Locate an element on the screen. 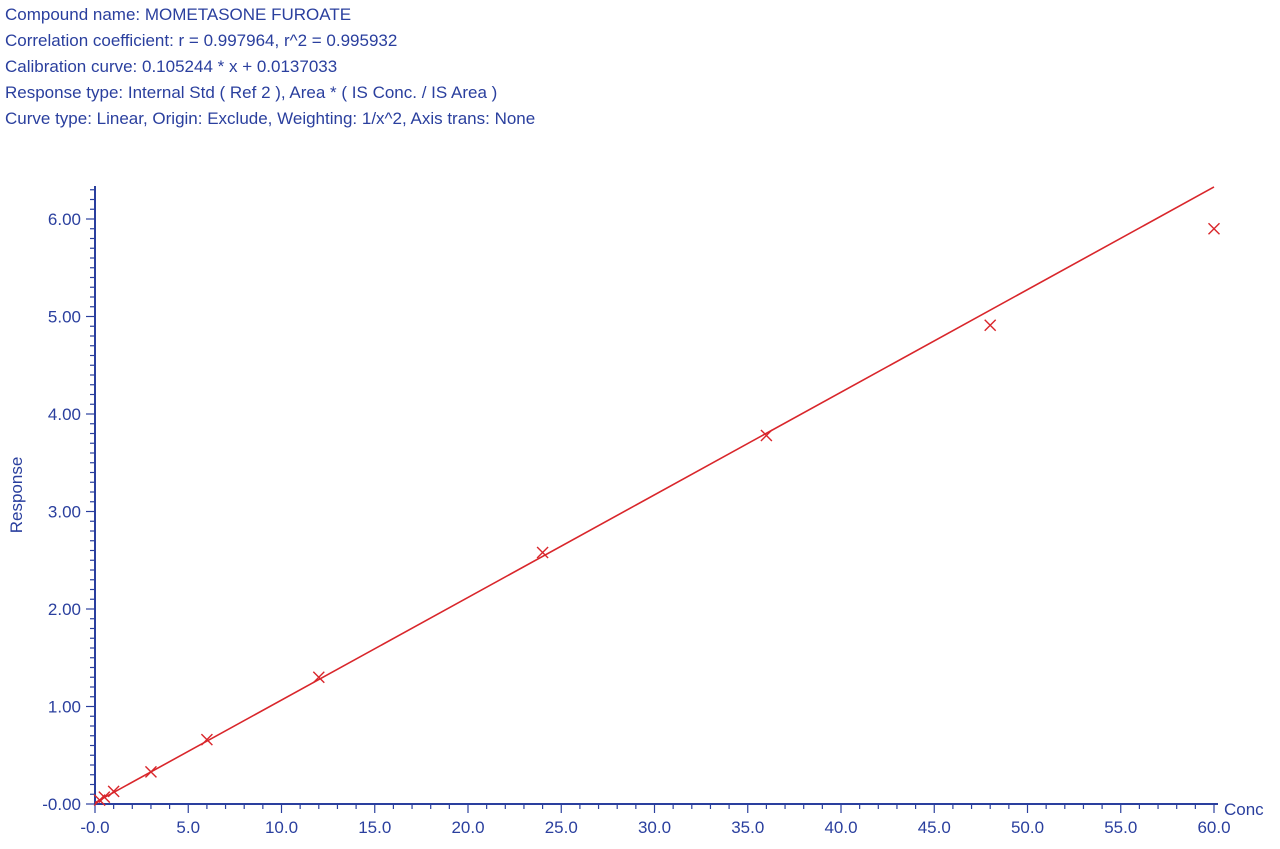  x-tick-label: 25.0 is located at coordinates (561, 827).